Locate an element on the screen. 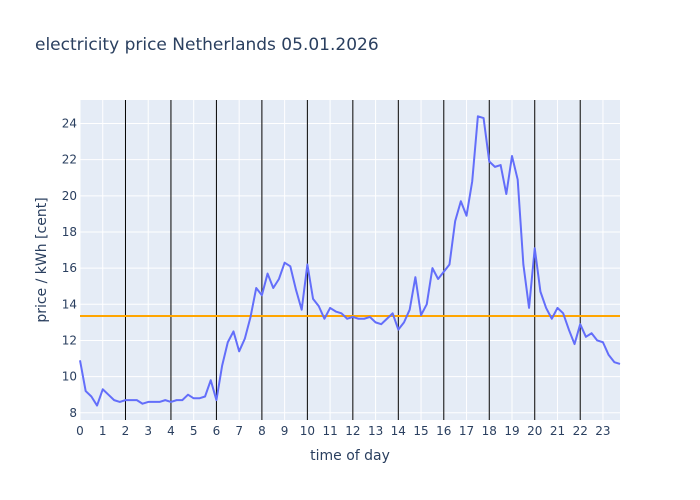 The image size is (700, 500). y-tick-labels: 8 10 12 14 16 18 20 22 24 is located at coordinates (69, 268).